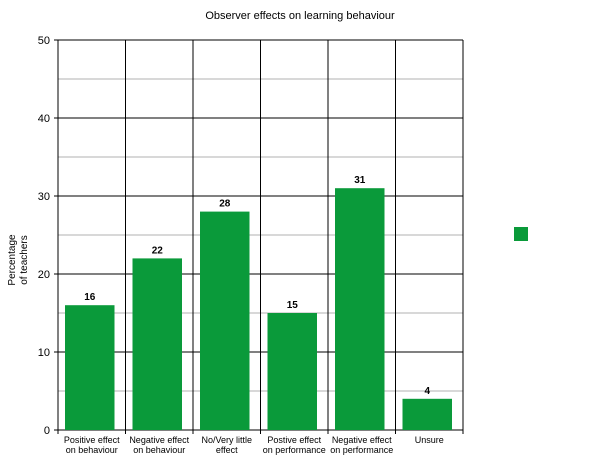 The height and width of the screenshot is (463, 600). What do you see at coordinates (90, 297) in the screenshot?
I see `data-label-0: 16` at bounding box center [90, 297].